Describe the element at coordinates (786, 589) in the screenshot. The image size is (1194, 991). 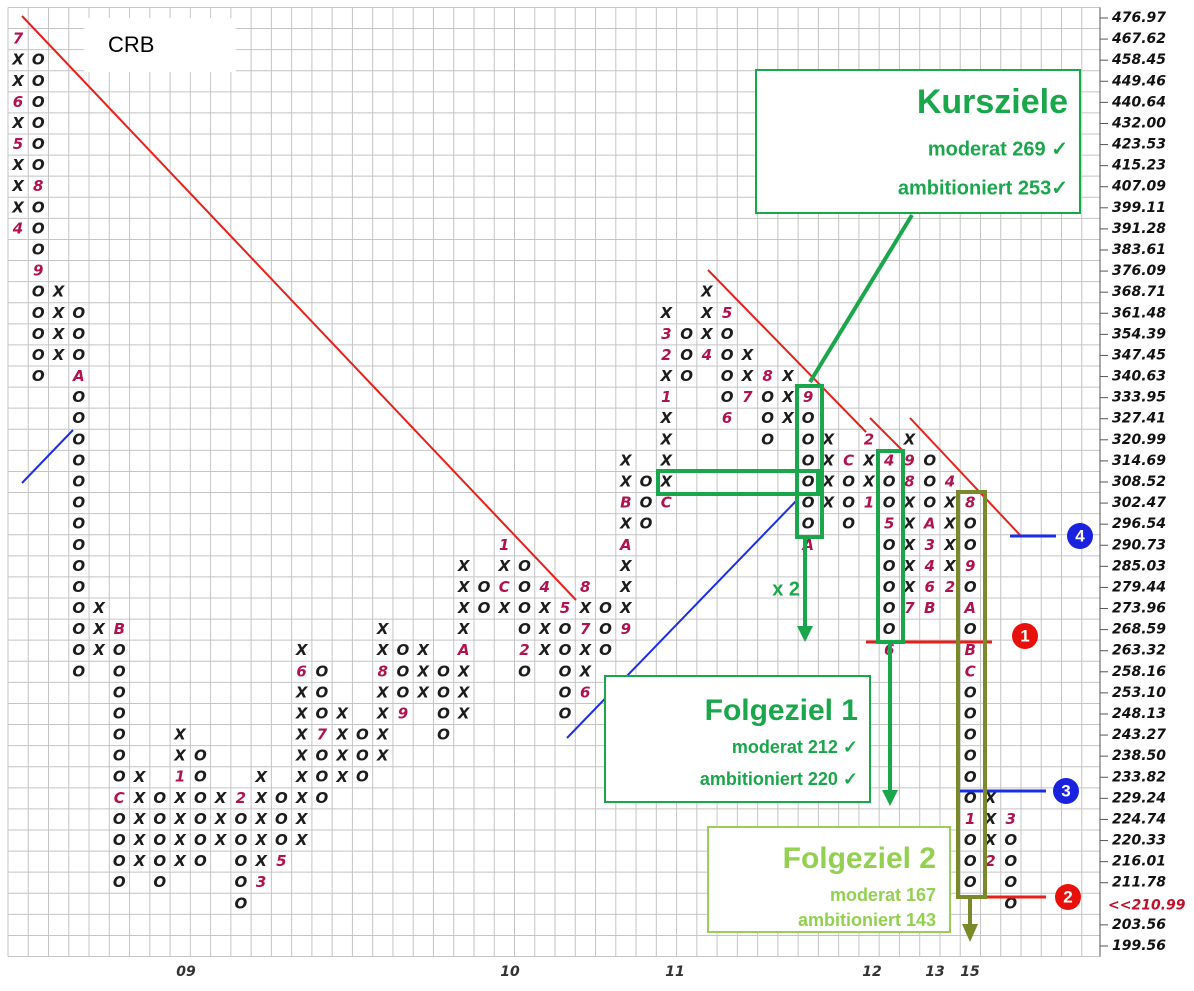
I see `multiplier: x 2` at that location.